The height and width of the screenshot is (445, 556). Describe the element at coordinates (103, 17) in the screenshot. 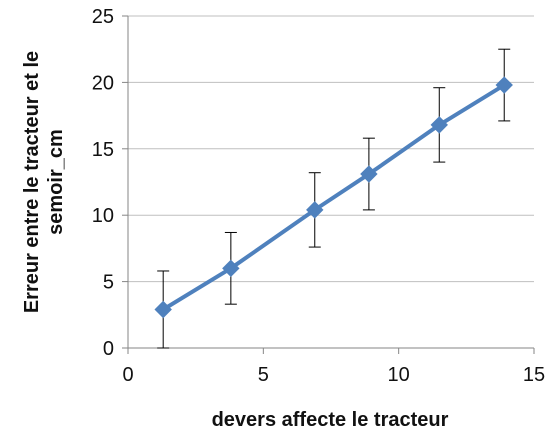

I see `y-tick-label: 25` at that location.